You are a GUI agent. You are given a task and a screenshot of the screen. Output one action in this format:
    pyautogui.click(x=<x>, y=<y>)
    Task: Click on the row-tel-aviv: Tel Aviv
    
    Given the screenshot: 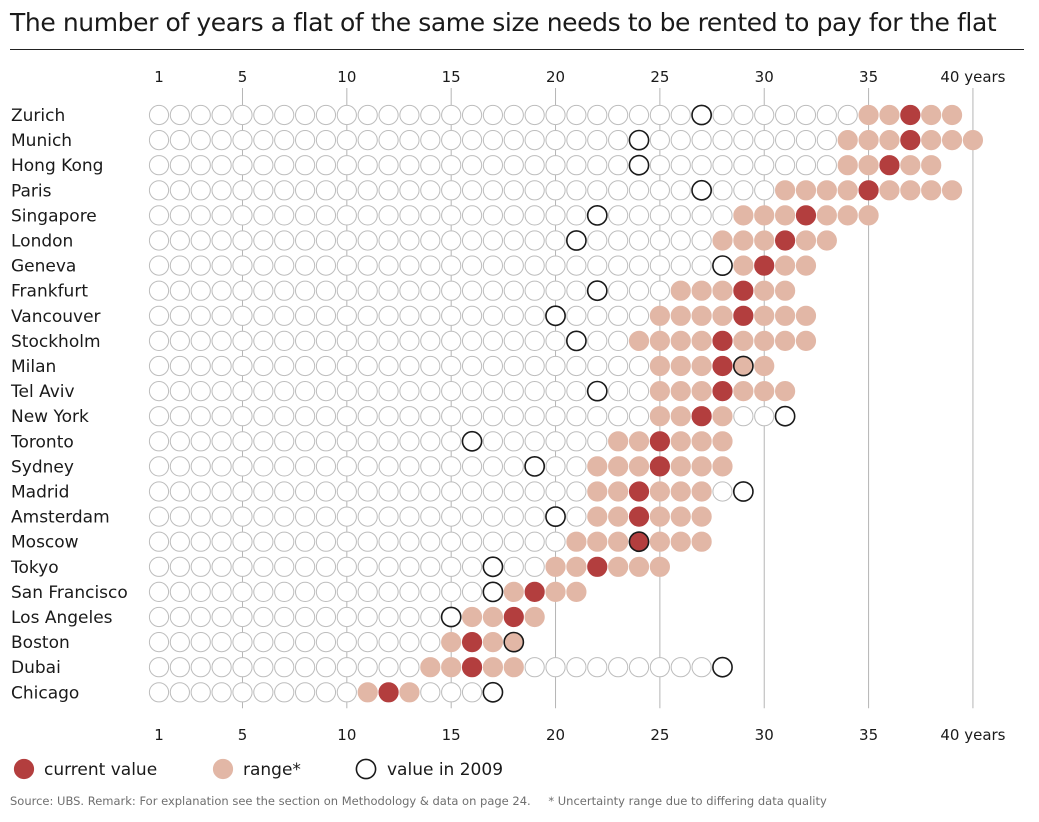 What is the action you would take?
    pyautogui.click(x=403, y=391)
    